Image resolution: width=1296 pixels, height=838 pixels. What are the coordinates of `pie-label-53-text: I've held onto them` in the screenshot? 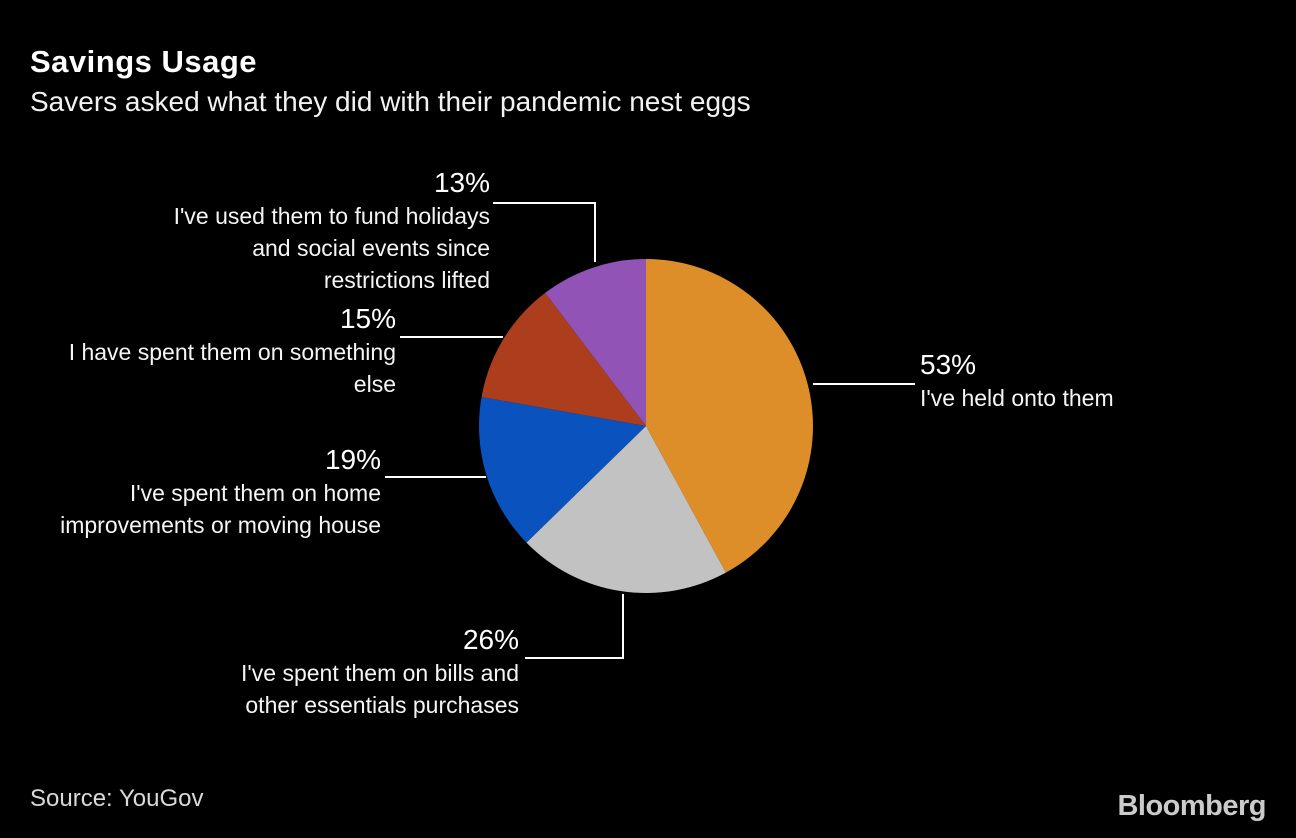 It's located at (1017, 398).